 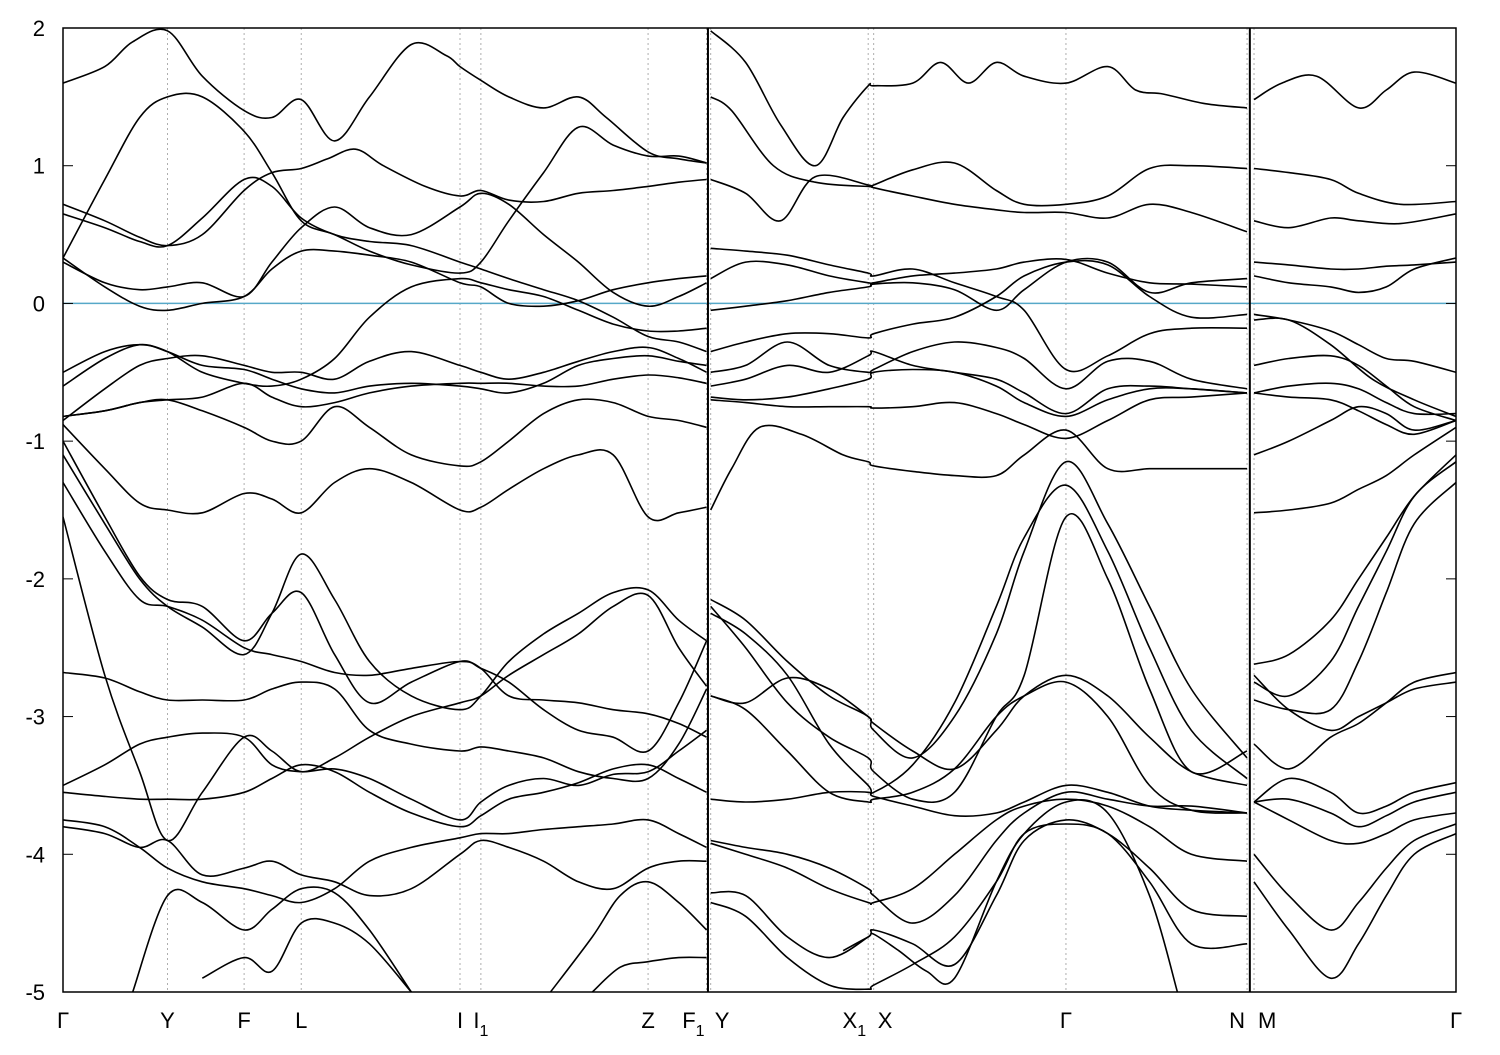 I want to click on x-tick-label: F, so click(x=243, y=1020).